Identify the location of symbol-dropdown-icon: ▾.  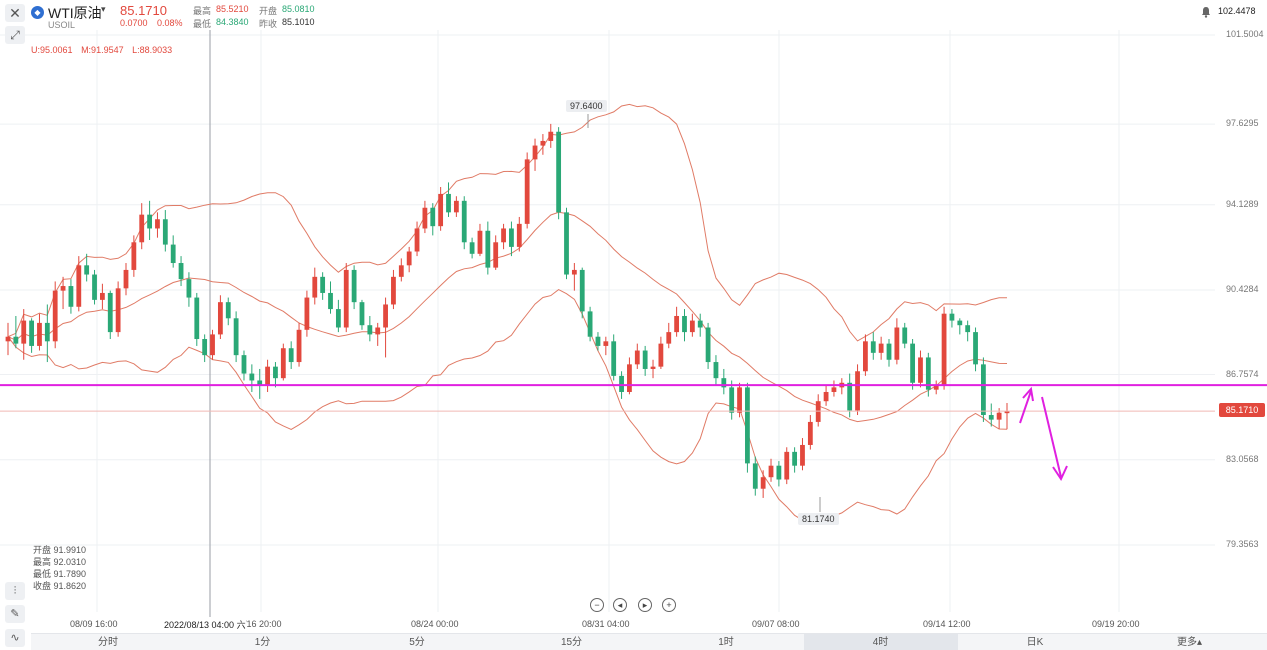
(103, 9).